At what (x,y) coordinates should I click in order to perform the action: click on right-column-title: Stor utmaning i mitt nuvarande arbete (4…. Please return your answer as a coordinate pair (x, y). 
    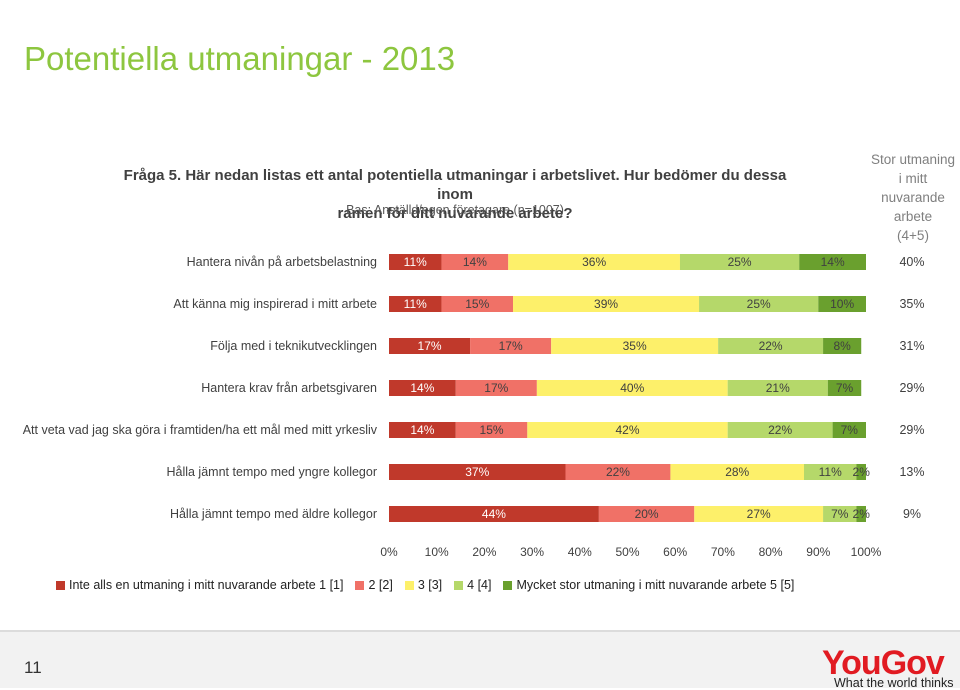
    Looking at the image, I should click on (913, 197).